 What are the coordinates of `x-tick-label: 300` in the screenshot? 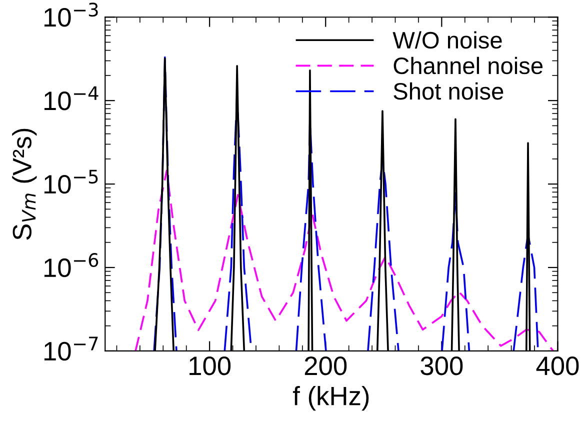 It's located at (441, 366).